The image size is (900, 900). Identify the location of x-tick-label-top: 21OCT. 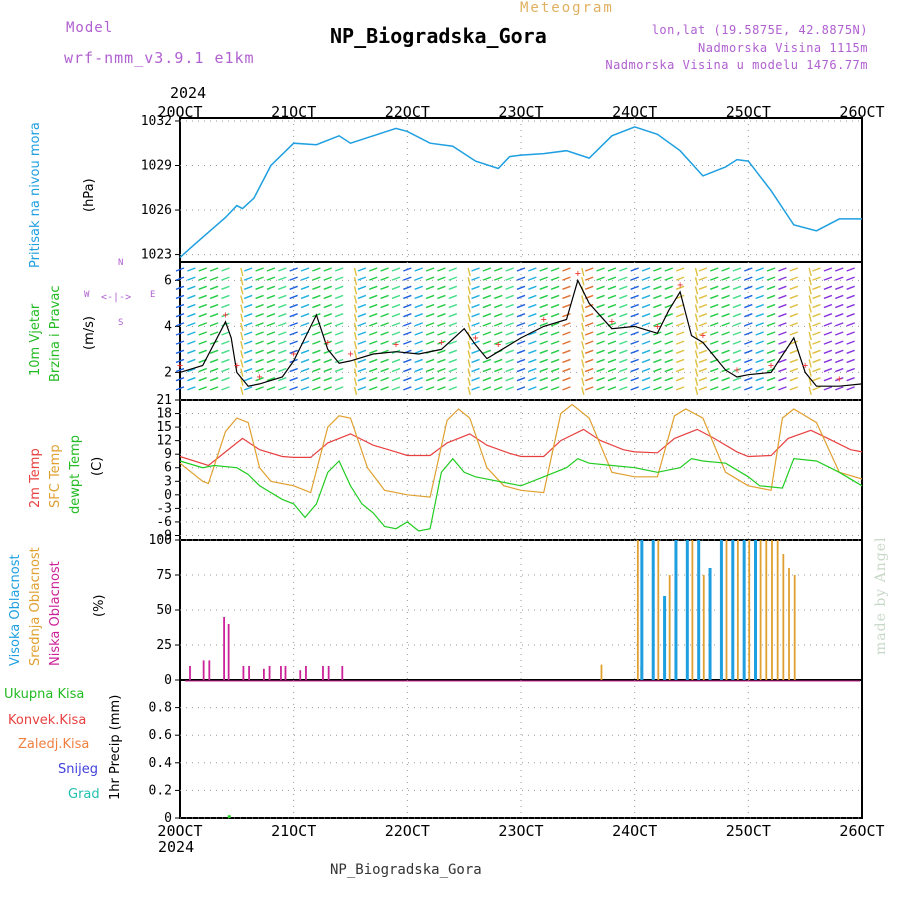
(293, 112).